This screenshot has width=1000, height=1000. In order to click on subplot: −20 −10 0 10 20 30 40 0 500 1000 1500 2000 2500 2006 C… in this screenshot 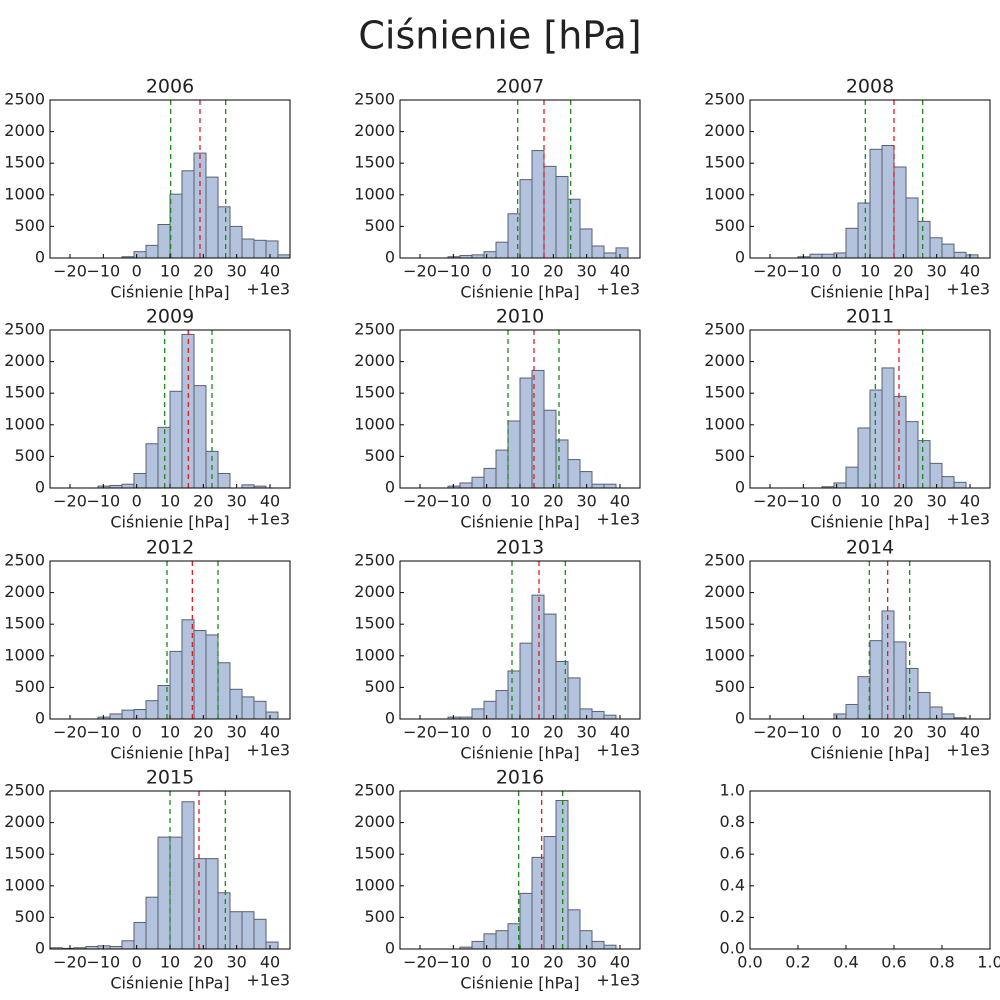, I will do `click(147, 189)`.